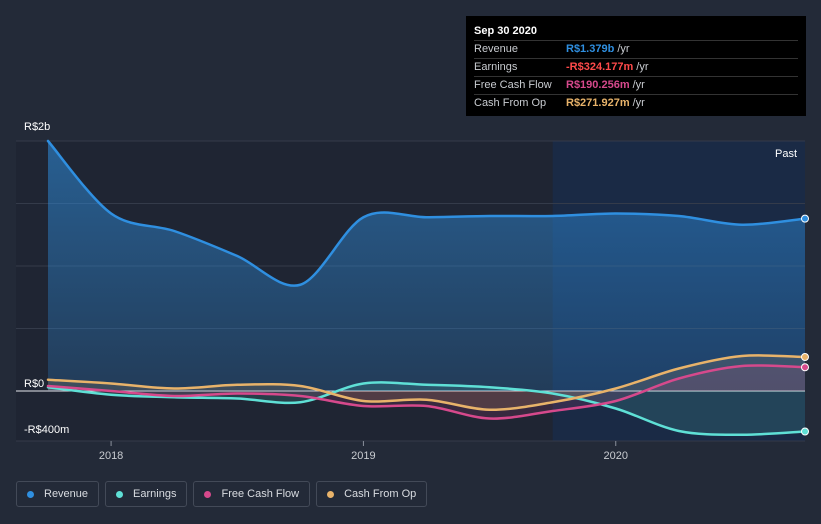 The width and height of the screenshot is (821, 524). What do you see at coordinates (496, 49) in the screenshot?
I see `tooltip-label: Revenue` at bounding box center [496, 49].